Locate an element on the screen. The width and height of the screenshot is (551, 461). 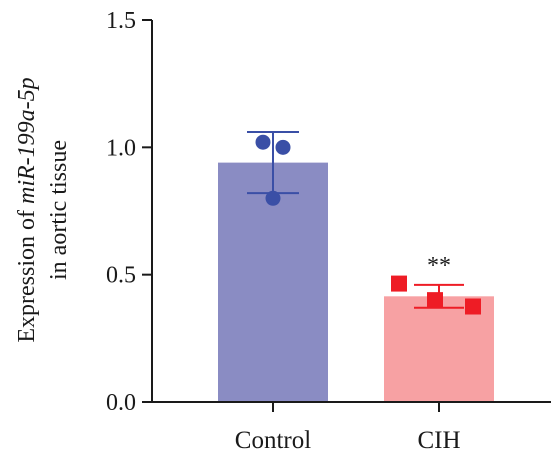
y-axis-title-line2: in aortic tissue is located at coordinates (59, 210).